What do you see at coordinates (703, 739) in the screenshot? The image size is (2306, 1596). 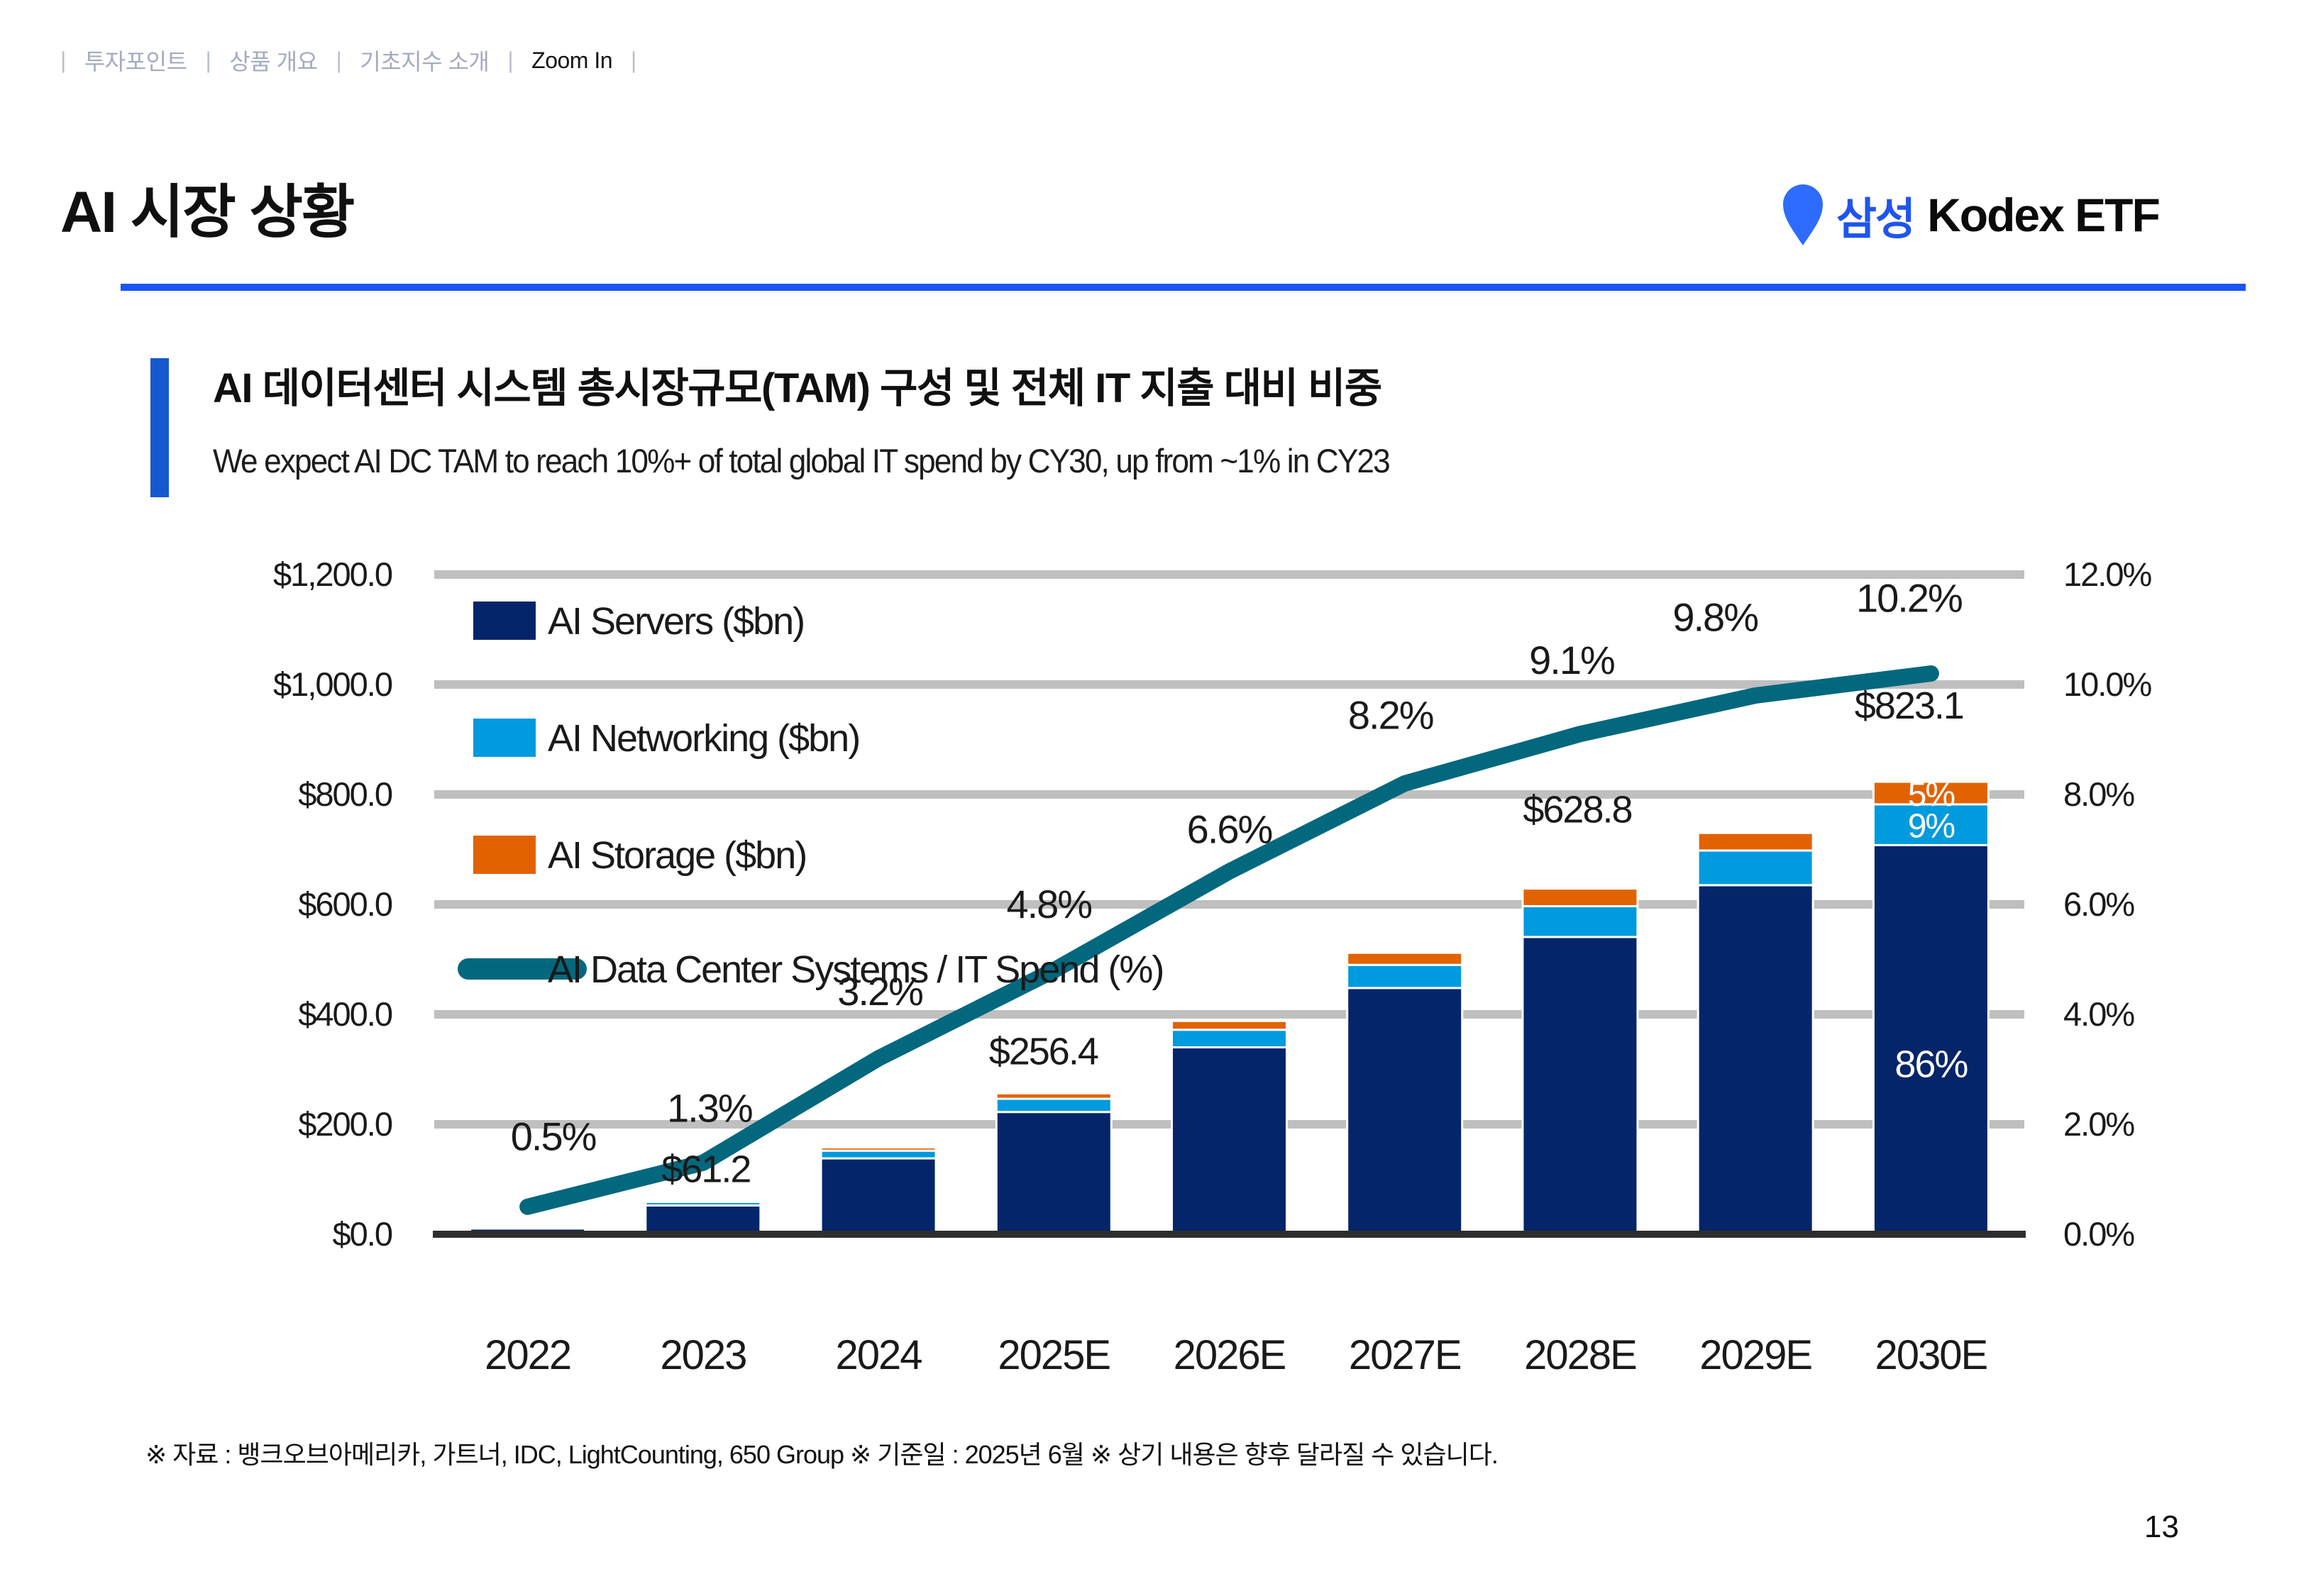 I see `legend-label-1: AI Networking ($bn)` at bounding box center [703, 739].